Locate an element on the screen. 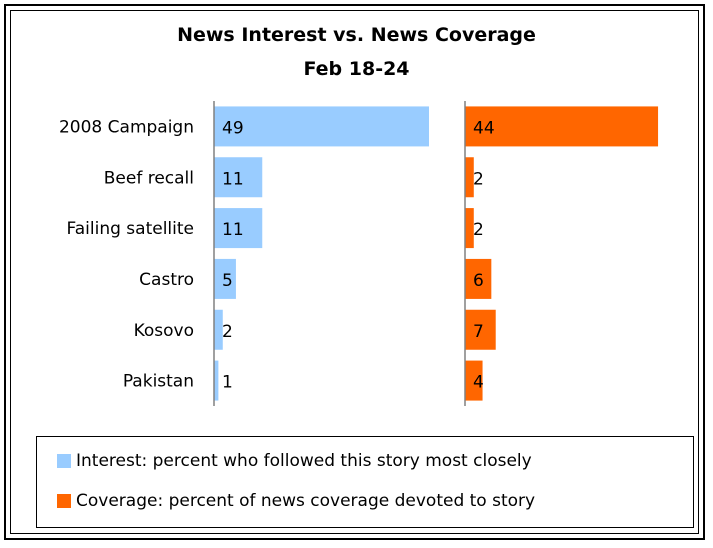 The height and width of the screenshot is (548, 713). chart-title: News Interest vs. News Coverage is located at coordinates (356, 35).